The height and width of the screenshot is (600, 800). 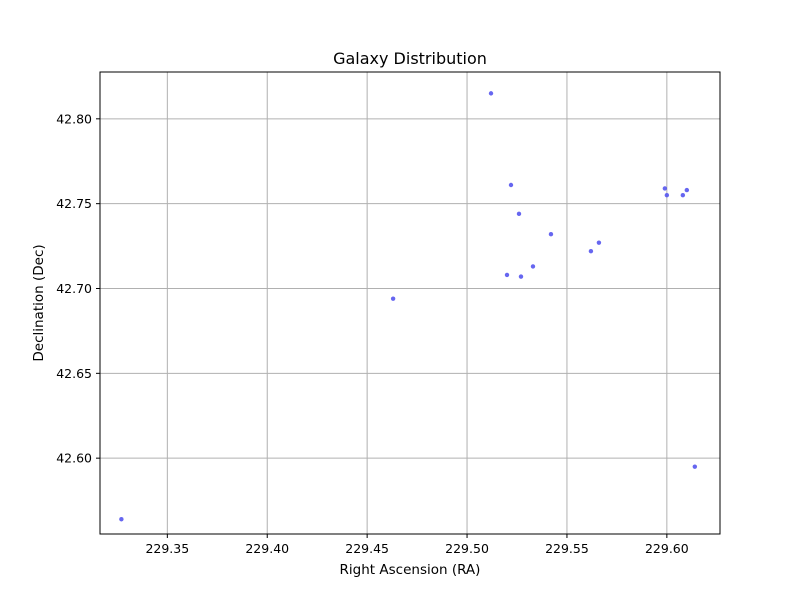 I want to click on y-tick-label: 42.80, so click(x=74, y=118).